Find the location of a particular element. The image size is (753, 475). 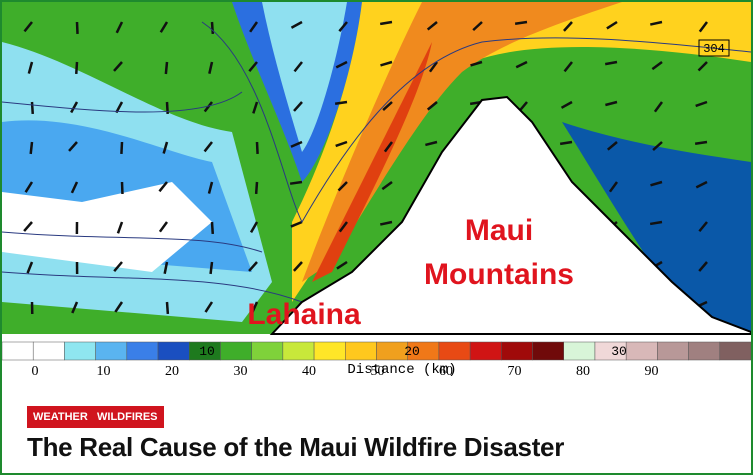

mountain-label: Maui is located at coordinates (499, 230).